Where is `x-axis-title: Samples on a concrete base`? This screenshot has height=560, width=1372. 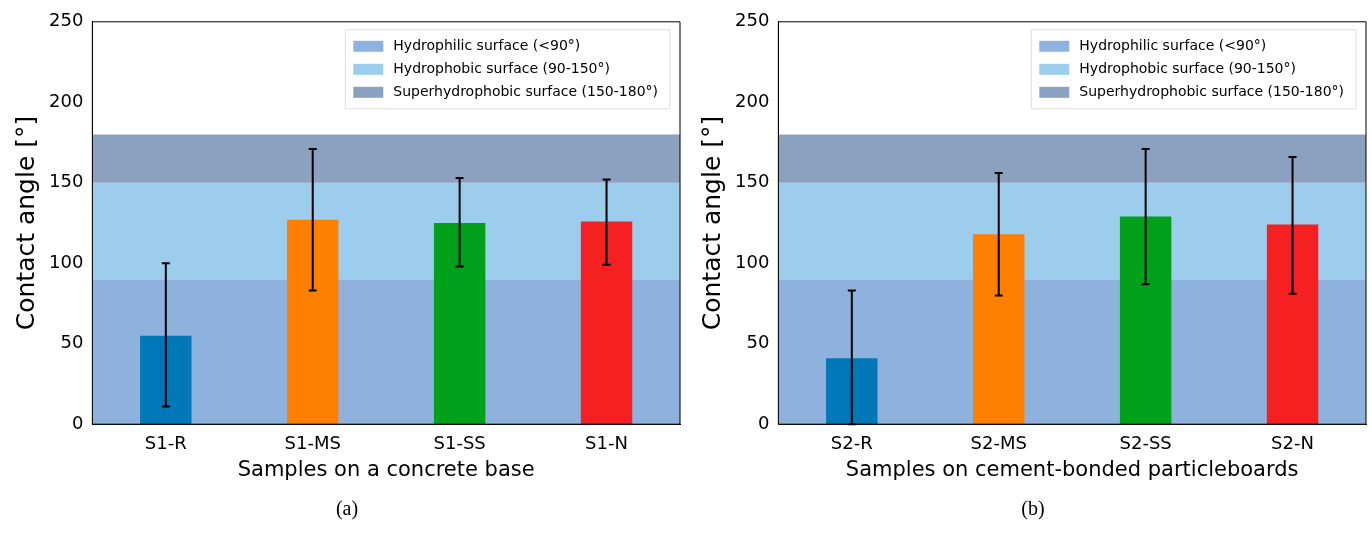 x-axis-title: Samples on a concrete base is located at coordinates (386, 468).